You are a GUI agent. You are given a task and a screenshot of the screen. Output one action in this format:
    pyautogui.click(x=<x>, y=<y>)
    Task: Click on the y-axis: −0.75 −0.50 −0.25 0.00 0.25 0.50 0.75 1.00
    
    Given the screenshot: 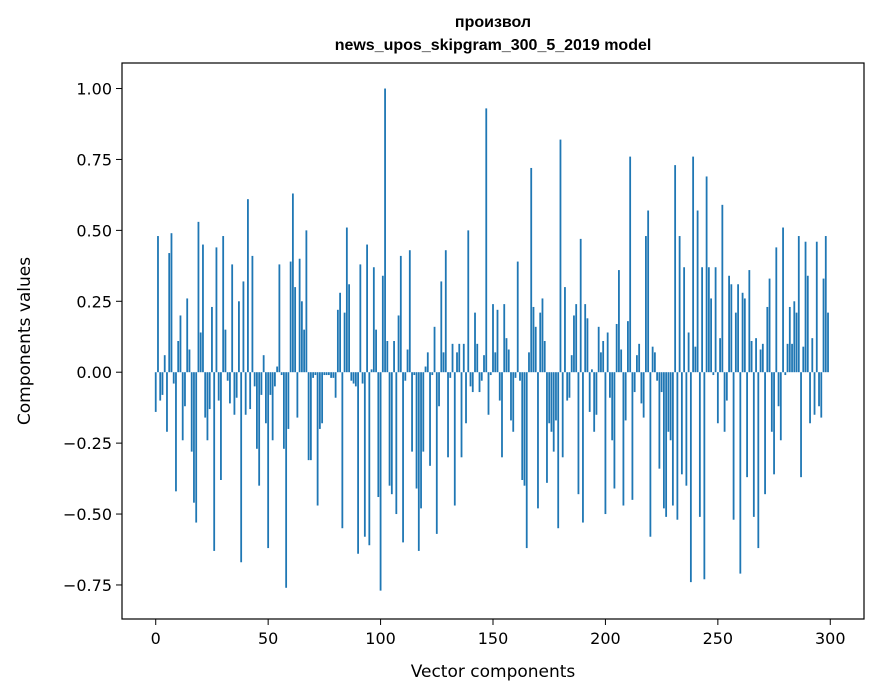 What is the action you would take?
    pyautogui.click(x=92, y=337)
    